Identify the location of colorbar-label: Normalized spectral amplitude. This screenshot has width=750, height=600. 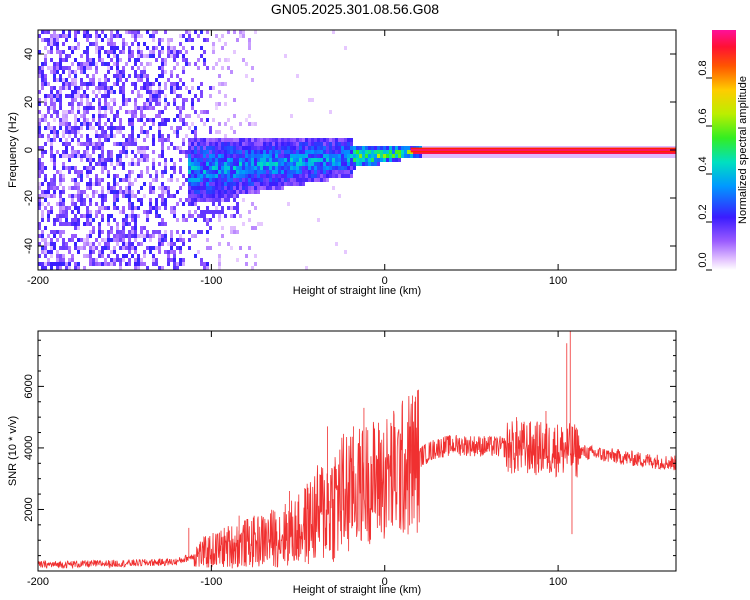
(743, 150).